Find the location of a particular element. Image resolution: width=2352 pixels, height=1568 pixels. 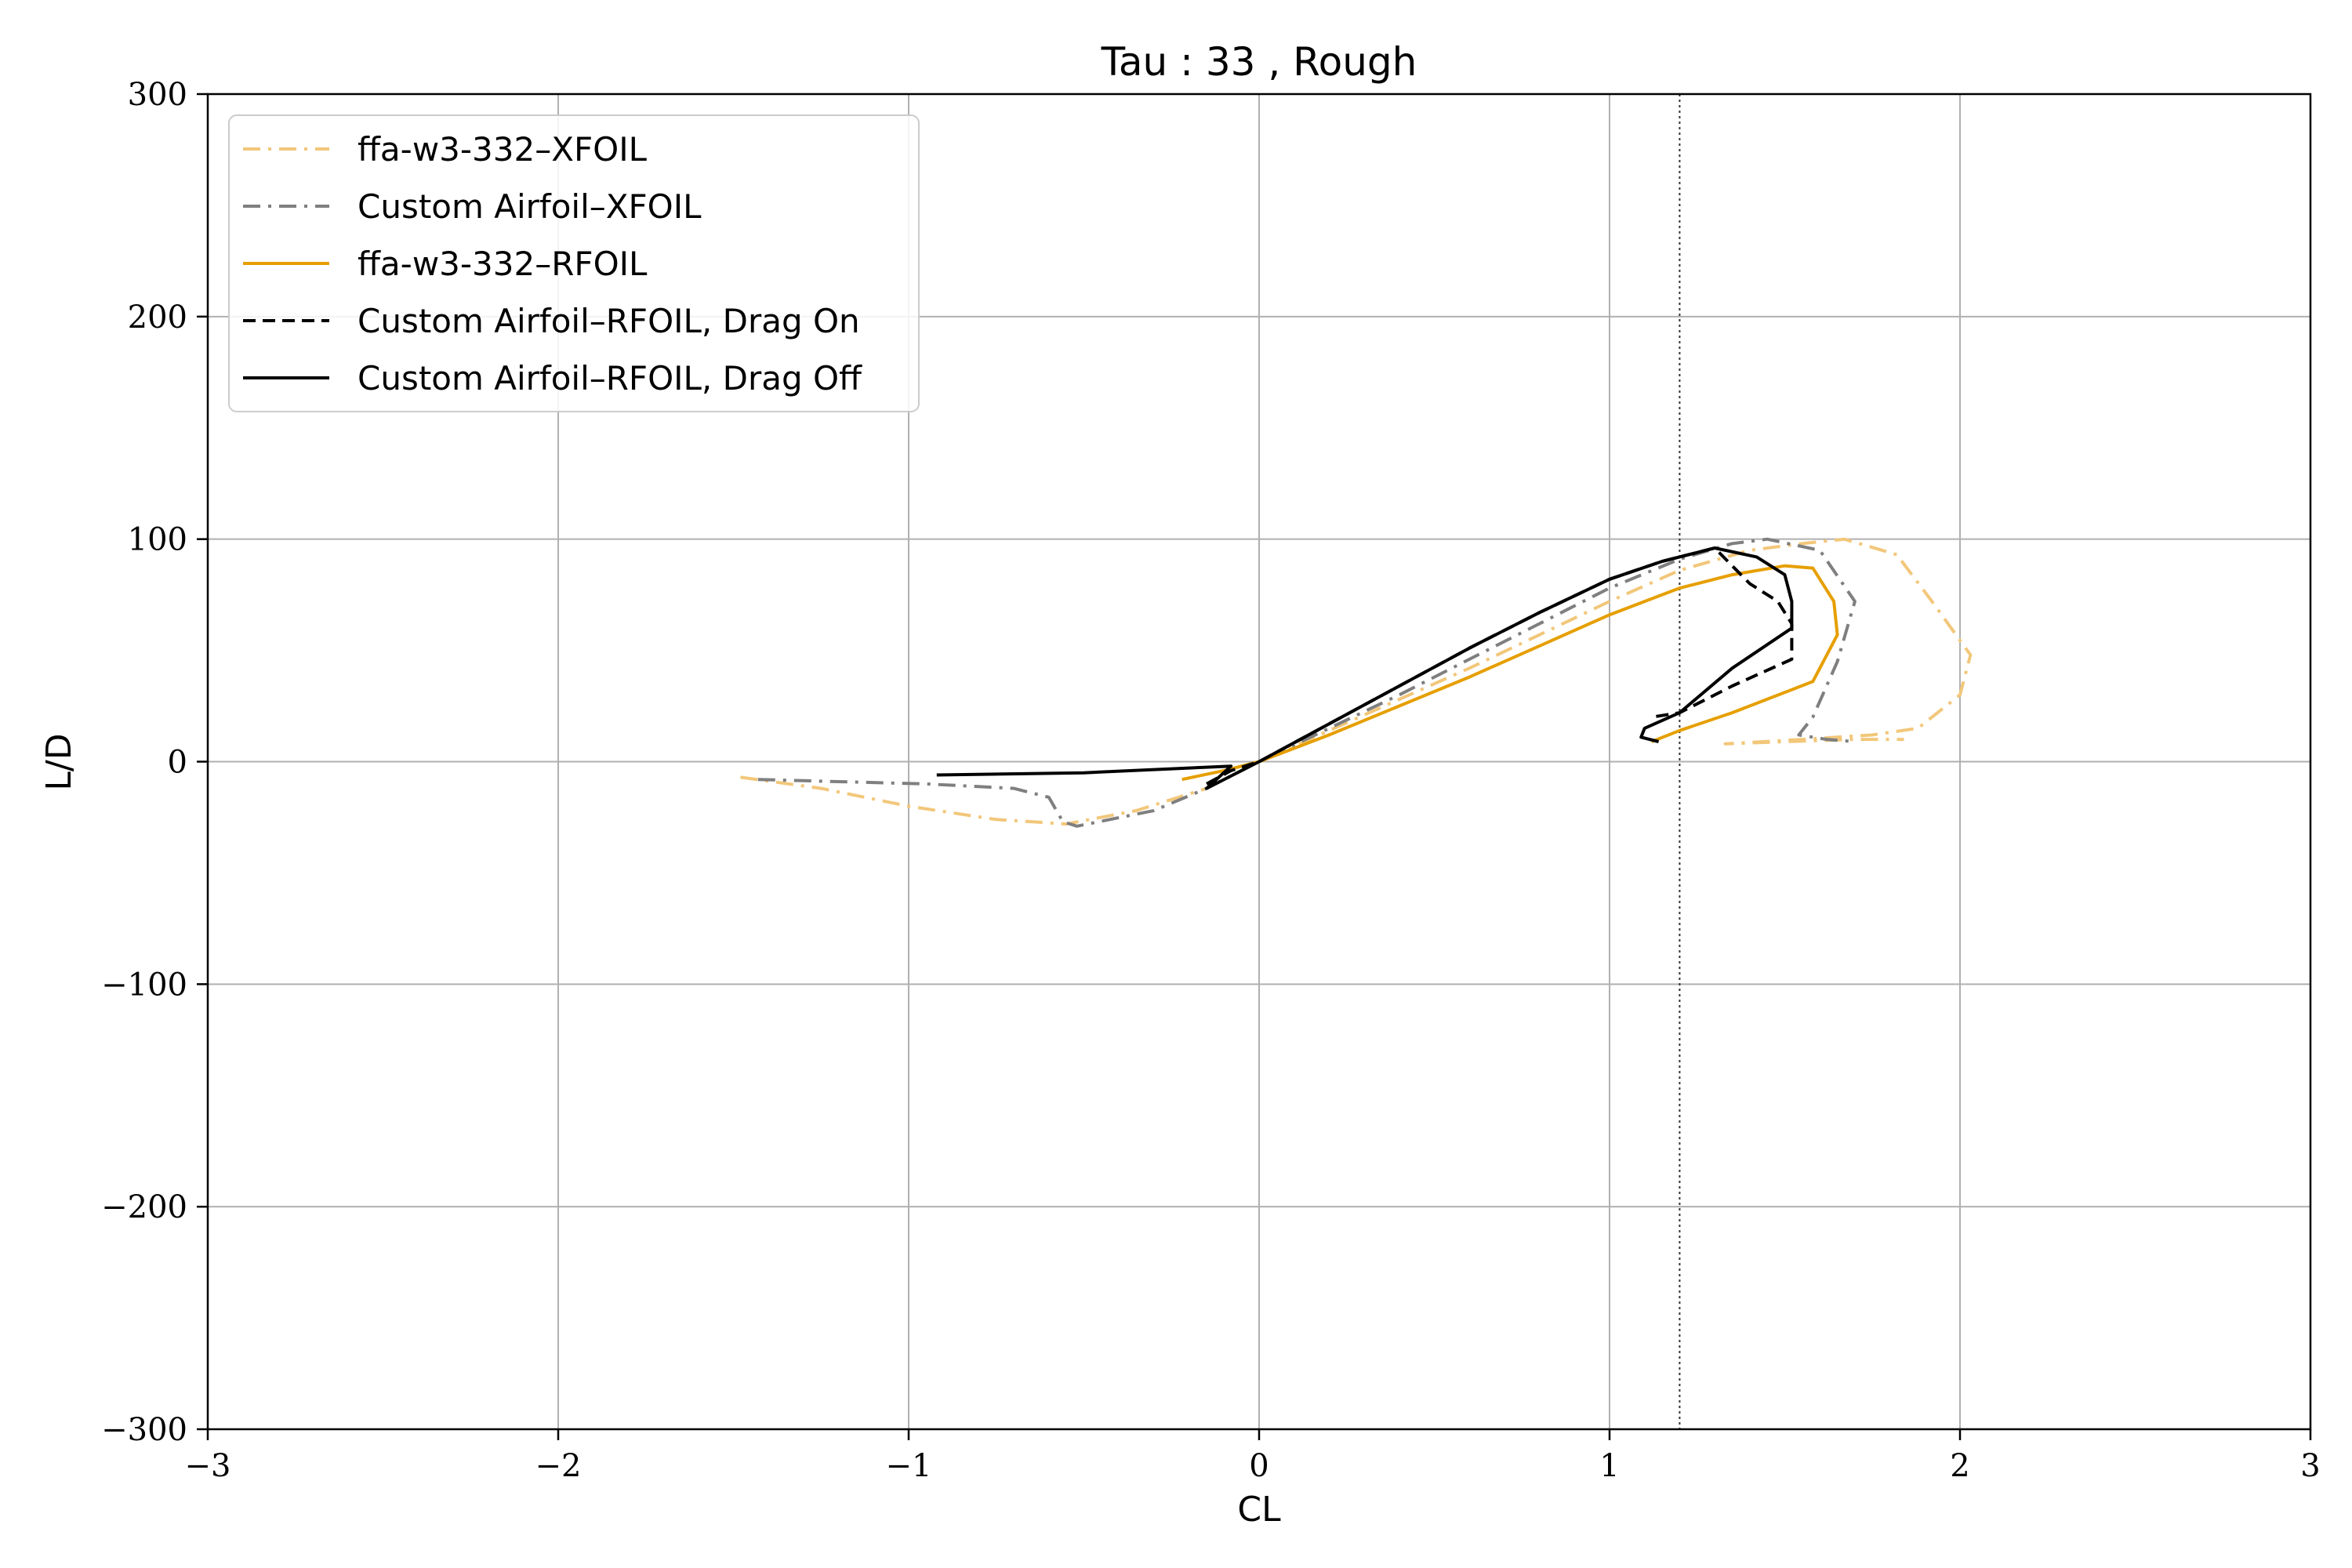

y-tick-label: 0 is located at coordinates (177, 763).